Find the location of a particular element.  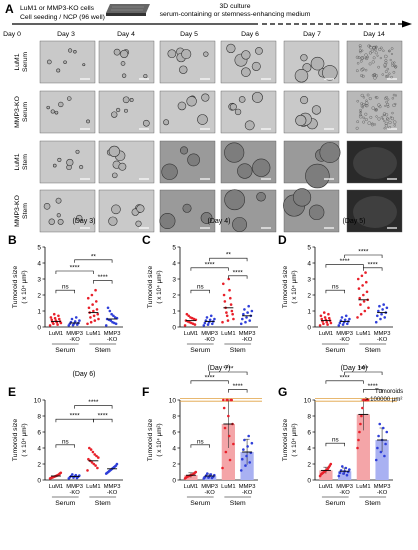

significance-label: **** is located at coordinates (103, 416).